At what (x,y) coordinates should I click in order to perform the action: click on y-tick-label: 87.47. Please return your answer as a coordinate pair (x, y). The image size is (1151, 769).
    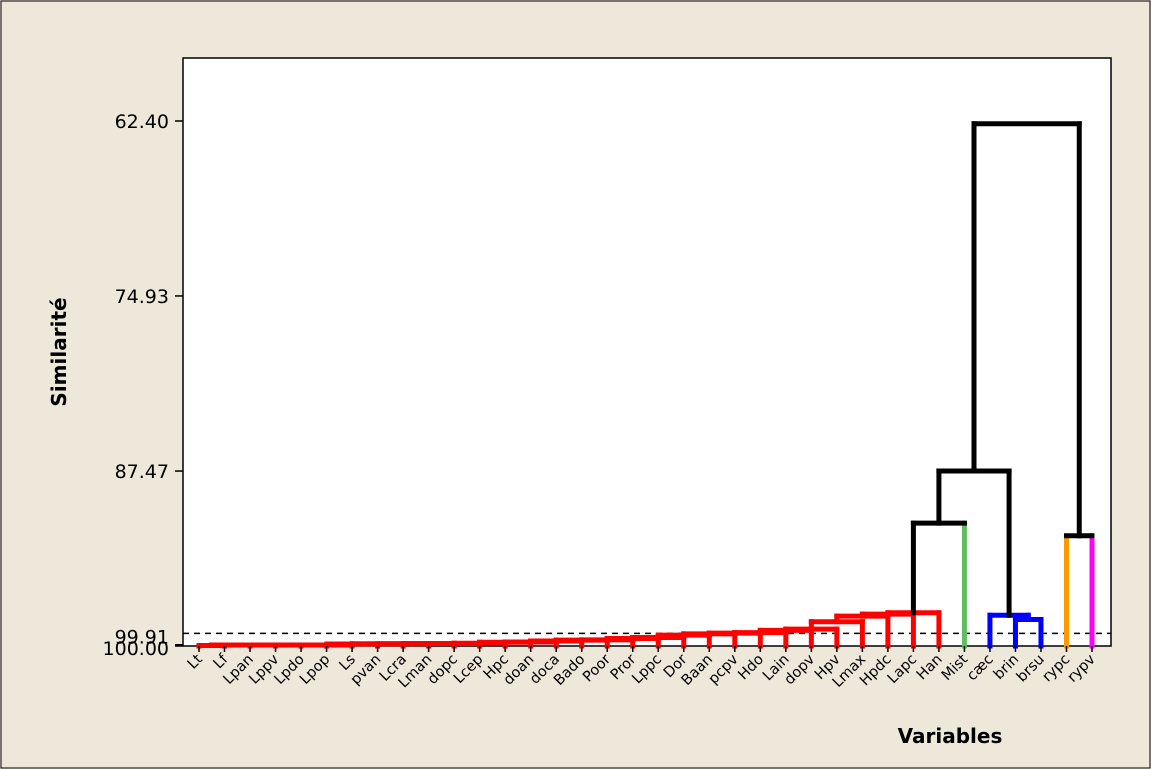
    Looking at the image, I should click on (142, 472).